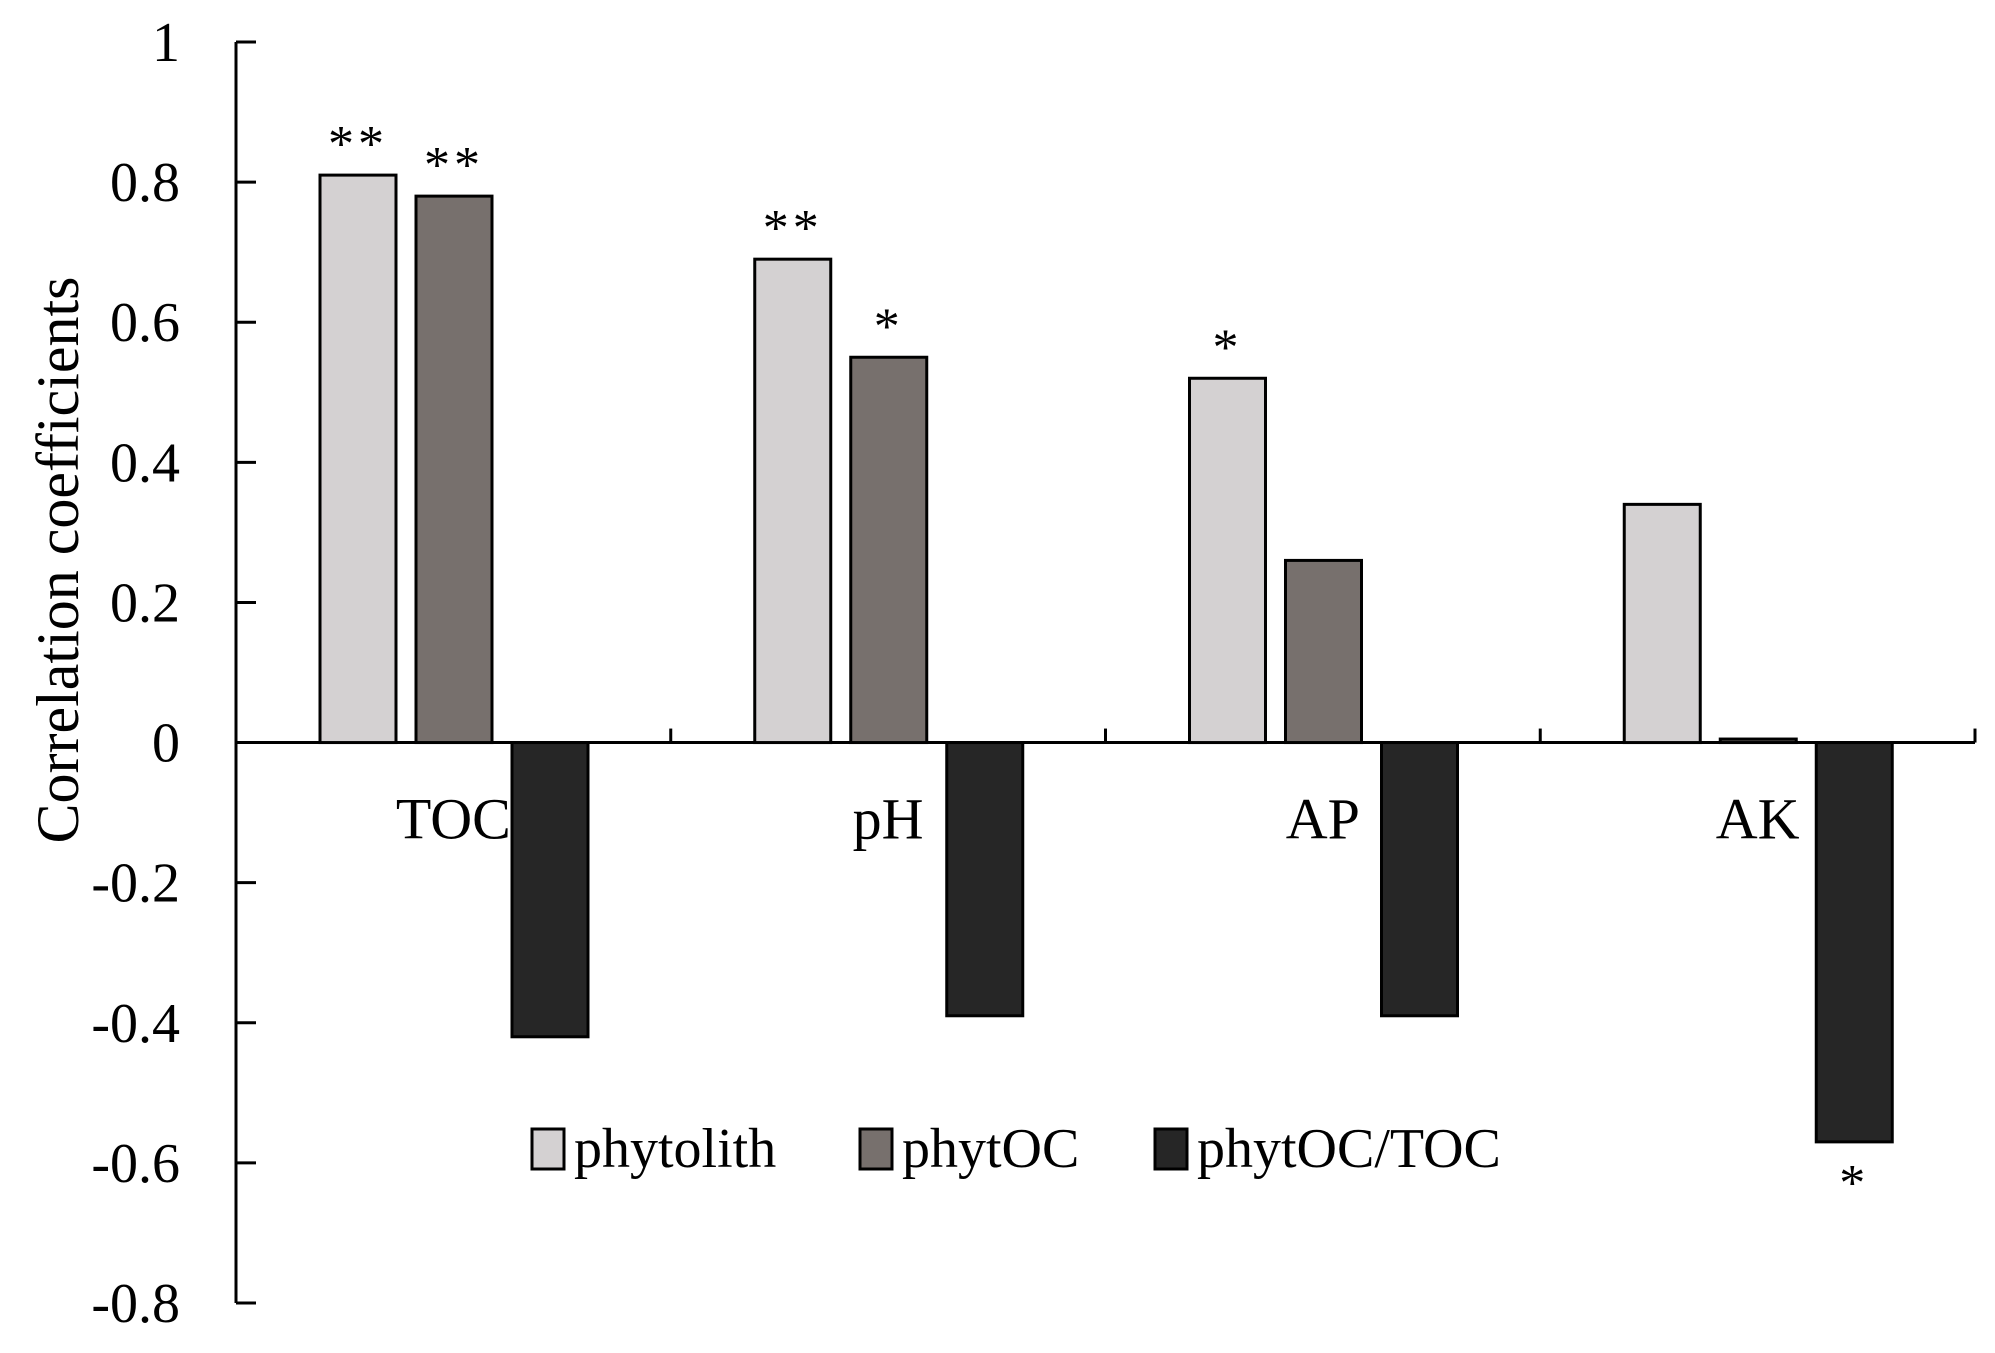 Image resolution: width=1995 pixels, height=1353 pixels. I want to click on y-tick-label: 0.8, so click(145, 183).